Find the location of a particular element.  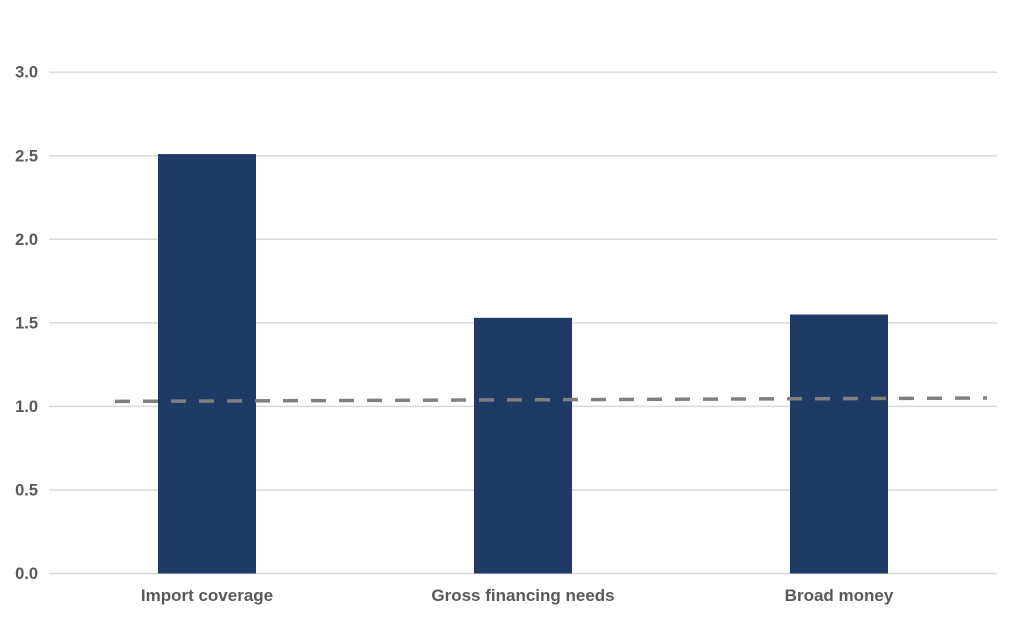

y-tick-label-2.5: 2.5 is located at coordinates (26, 156).